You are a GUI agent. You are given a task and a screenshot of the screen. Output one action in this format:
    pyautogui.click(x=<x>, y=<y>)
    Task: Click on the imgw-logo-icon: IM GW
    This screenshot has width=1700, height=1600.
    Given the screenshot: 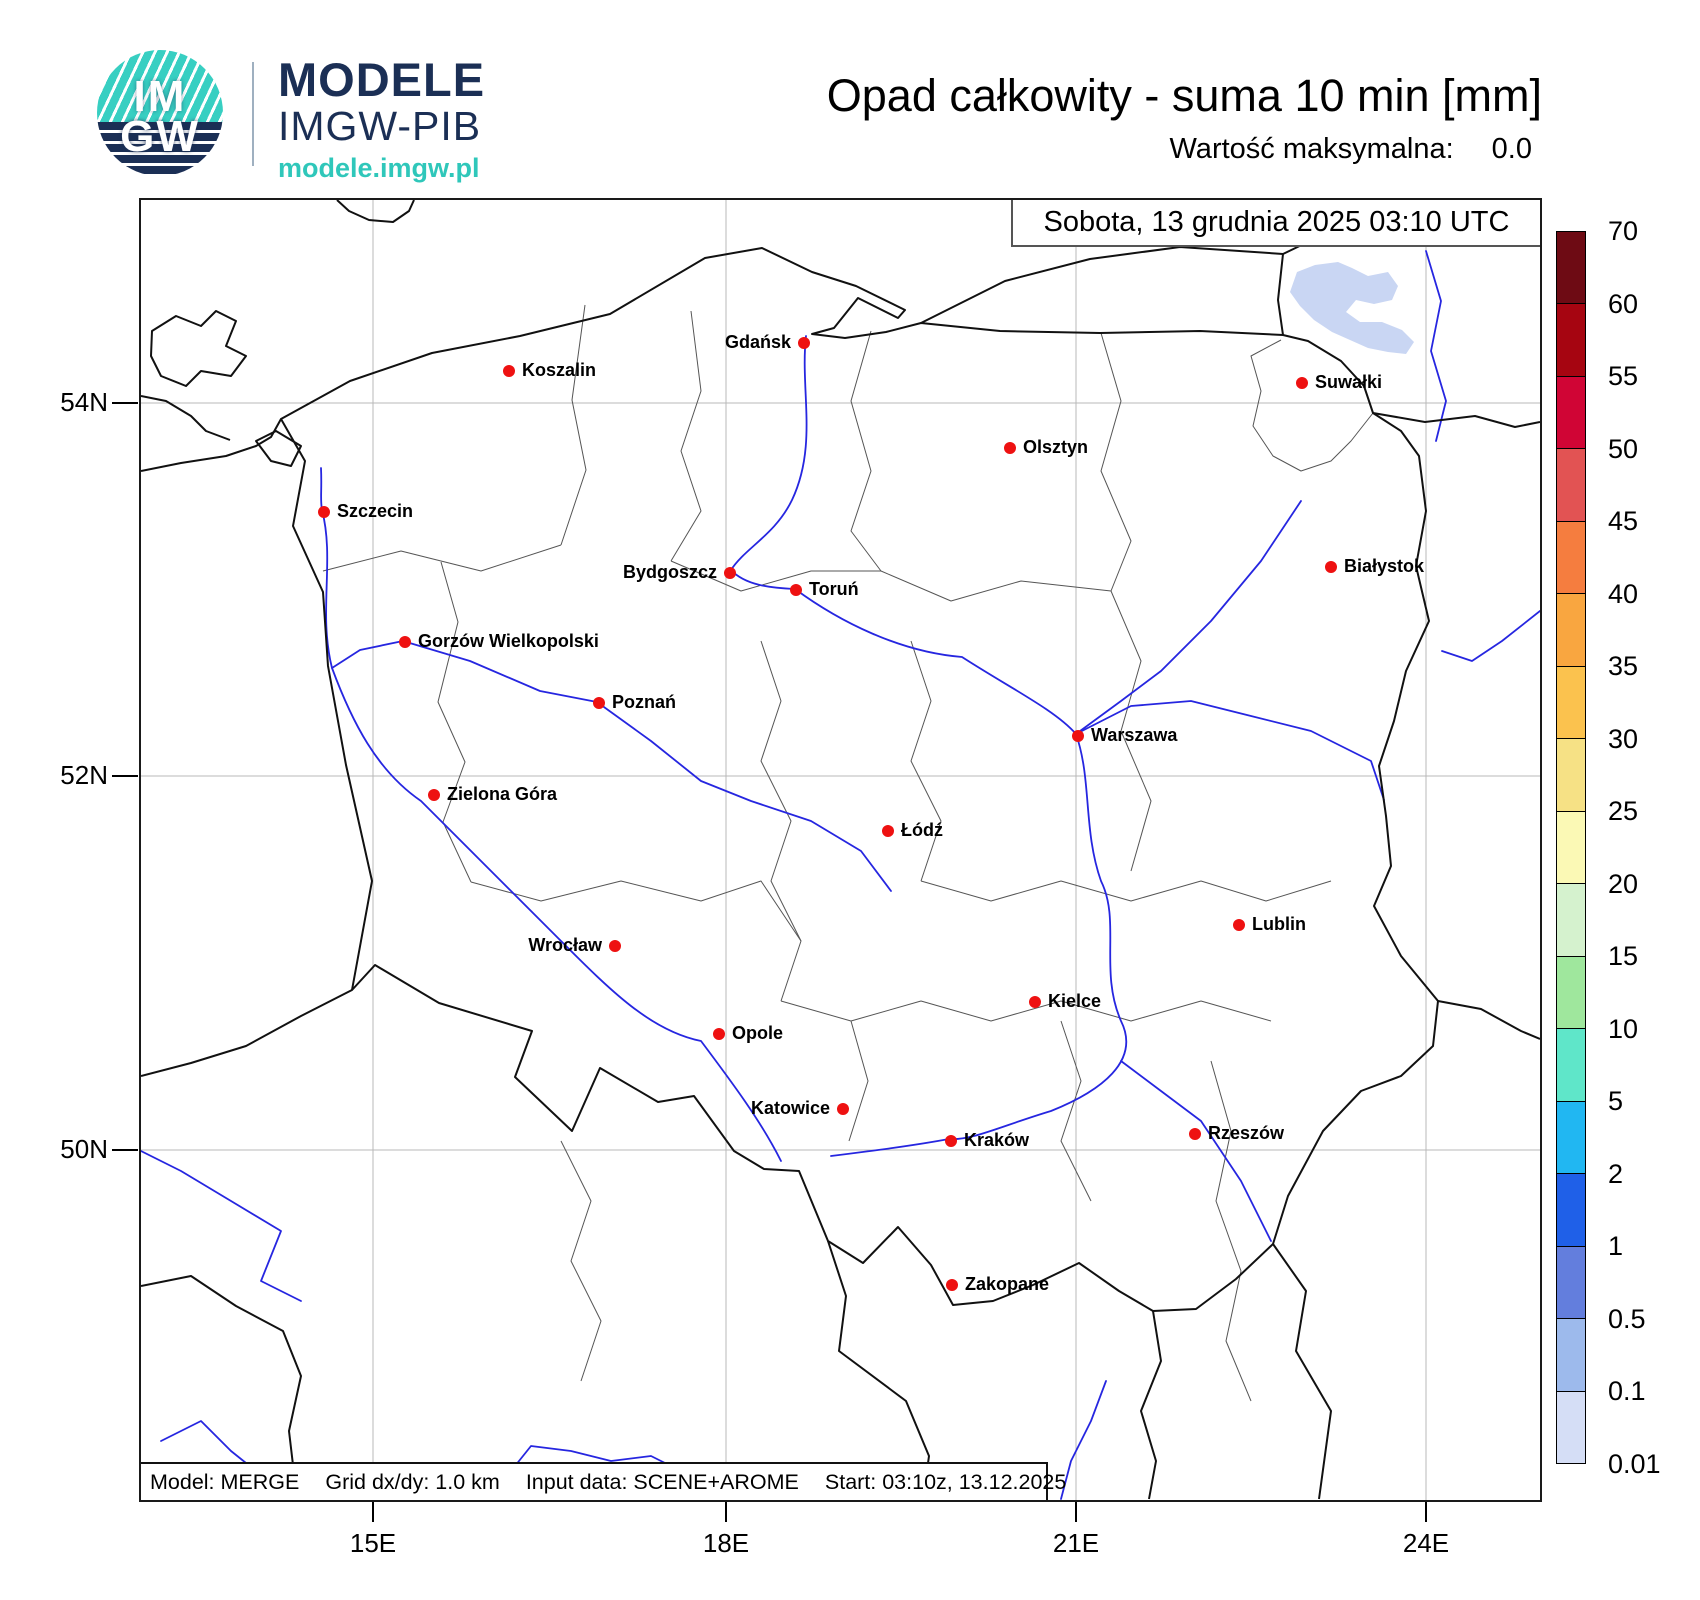 What is the action you would take?
    pyautogui.click(x=160, y=113)
    